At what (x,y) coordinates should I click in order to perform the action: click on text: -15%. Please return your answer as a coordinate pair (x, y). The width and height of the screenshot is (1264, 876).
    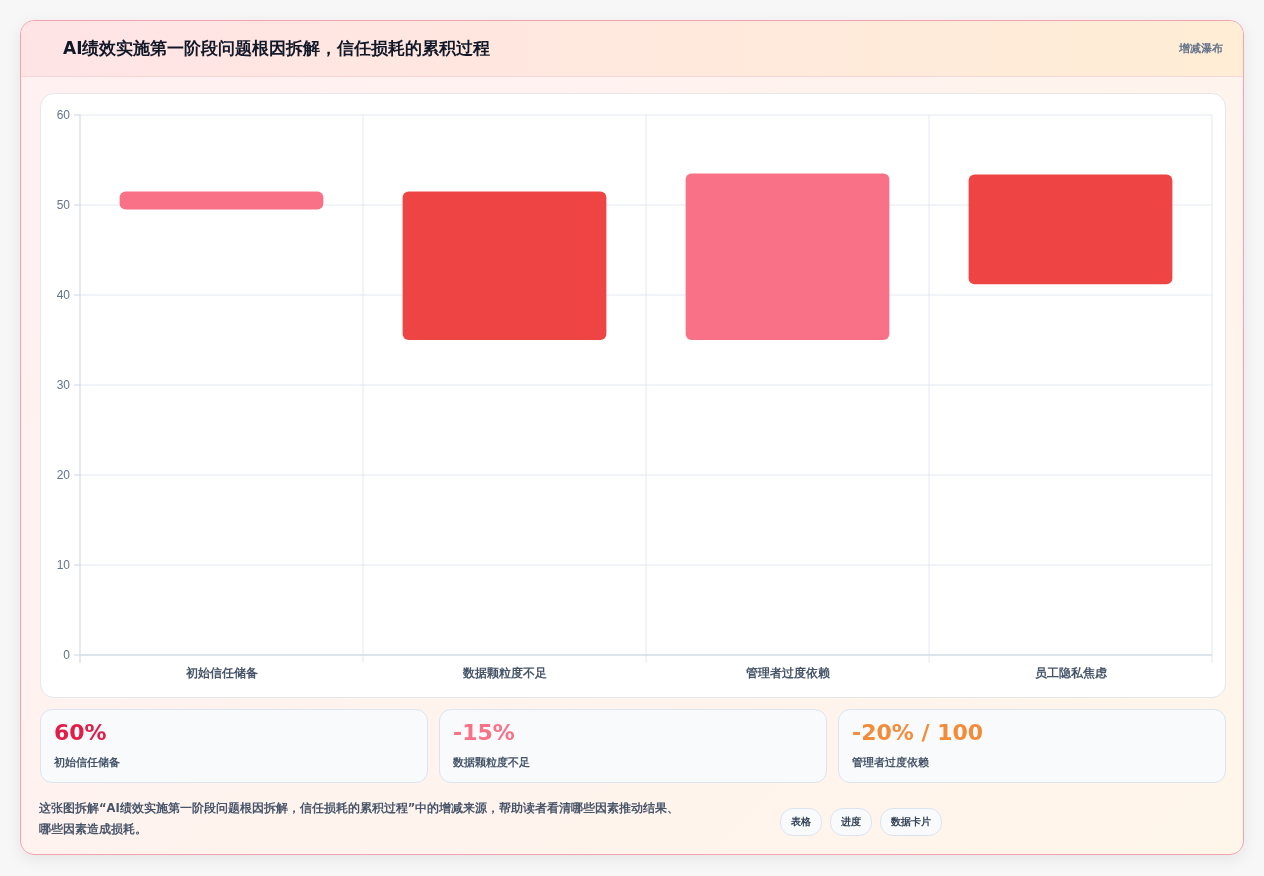
    Looking at the image, I should click on (484, 732).